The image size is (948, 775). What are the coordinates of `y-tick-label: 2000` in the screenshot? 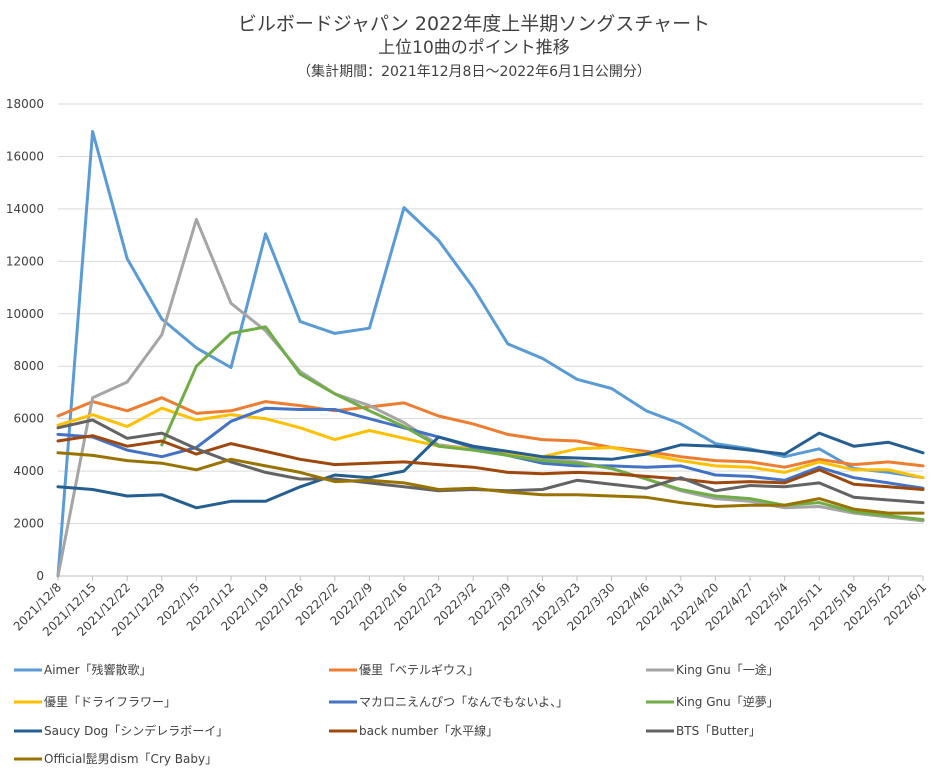 It's located at (28, 524).